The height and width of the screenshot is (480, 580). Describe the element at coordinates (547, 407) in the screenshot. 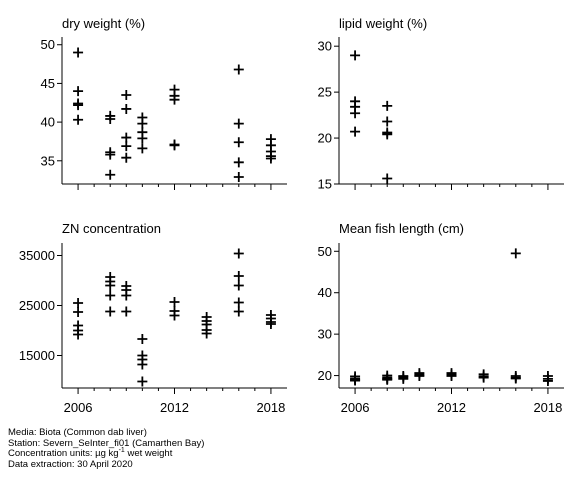

I see `mean-fish-length-x-tick-label: 2018` at that location.